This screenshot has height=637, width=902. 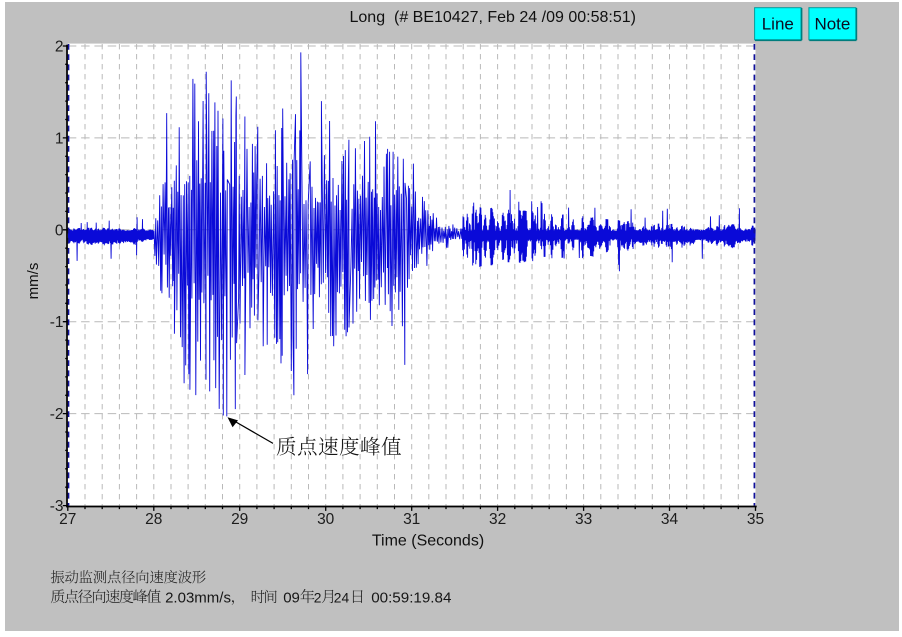 What do you see at coordinates (67, 519) in the screenshot?
I see `svg-text: 27` at bounding box center [67, 519].